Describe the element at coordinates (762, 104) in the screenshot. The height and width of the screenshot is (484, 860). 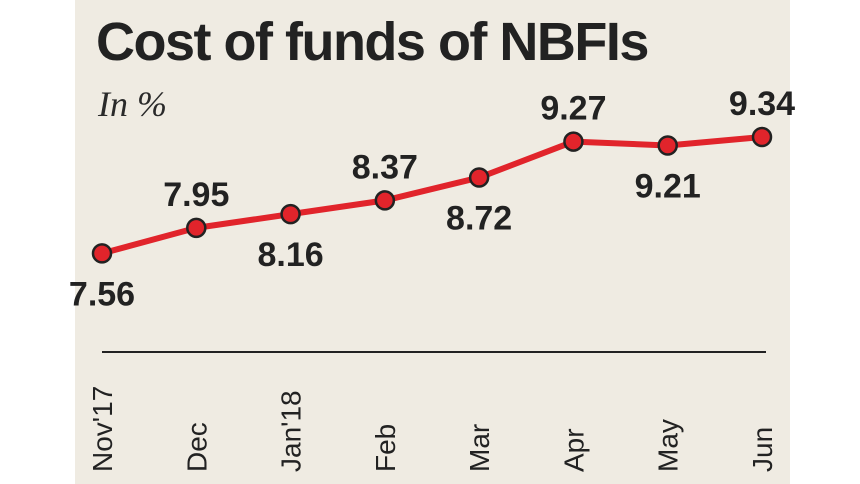
I see `data-label: 9.34` at that location.